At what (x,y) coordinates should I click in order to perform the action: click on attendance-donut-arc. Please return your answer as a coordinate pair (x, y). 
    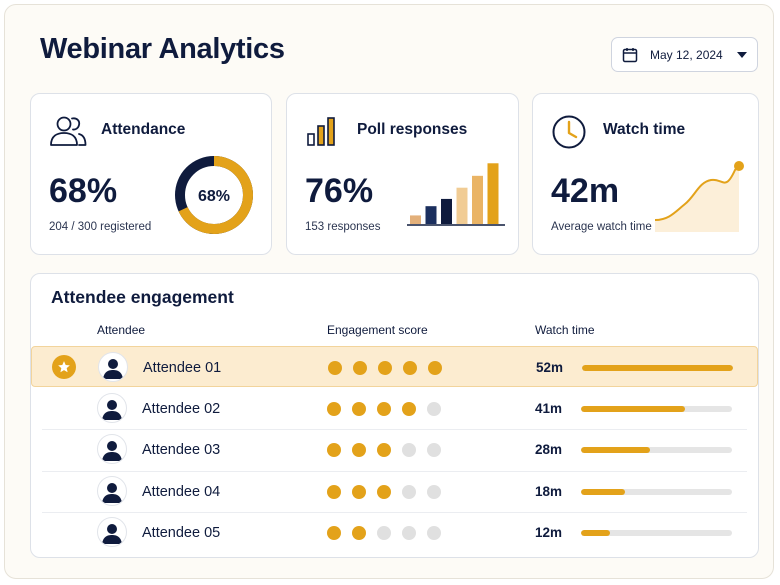
    Looking at the image, I should click on (214, 195).